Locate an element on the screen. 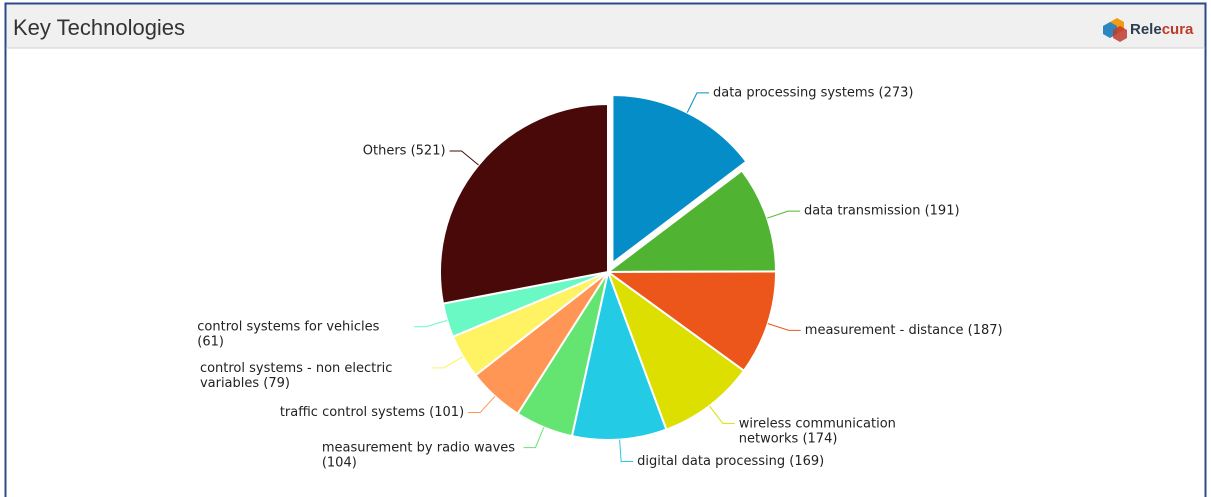 The image size is (1211, 497). data-label: data transmission (191) is located at coordinates (882, 211).